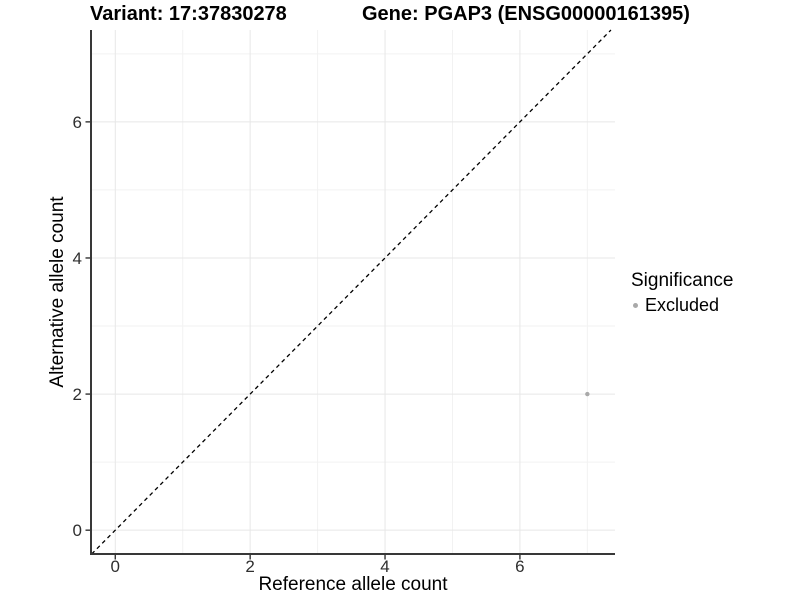 Image resolution: width=800 pixels, height=600 pixels. What do you see at coordinates (57, 292) in the screenshot?
I see `y-axis-label: Alternative allele count` at bounding box center [57, 292].